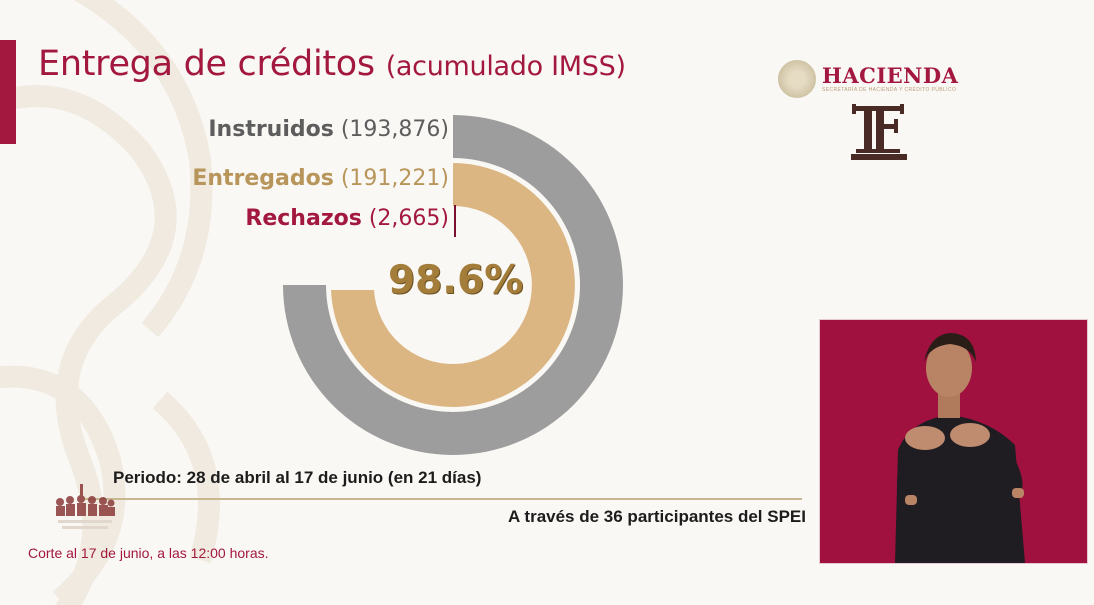 This screenshot has width=1094, height=605. I want to click on legend-label: Entregados, so click(263, 178).